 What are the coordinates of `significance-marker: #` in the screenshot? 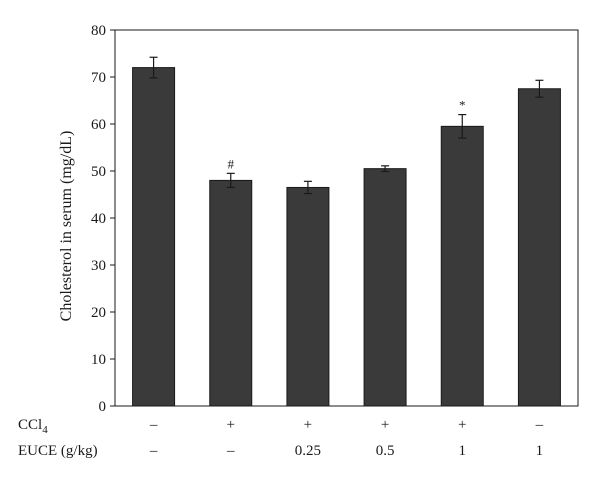 It's located at (231, 163).